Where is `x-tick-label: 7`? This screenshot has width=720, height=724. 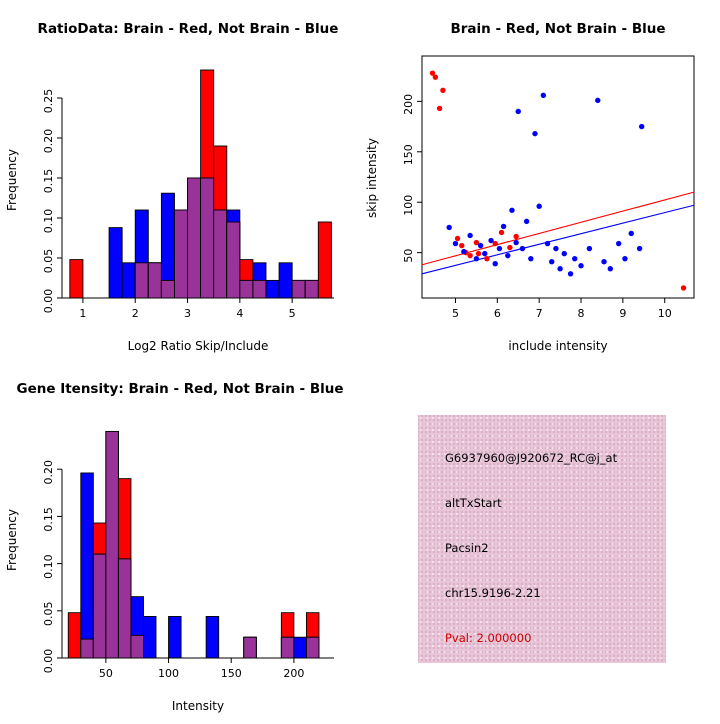
x-tick-label: 7 is located at coordinates (539, 313).